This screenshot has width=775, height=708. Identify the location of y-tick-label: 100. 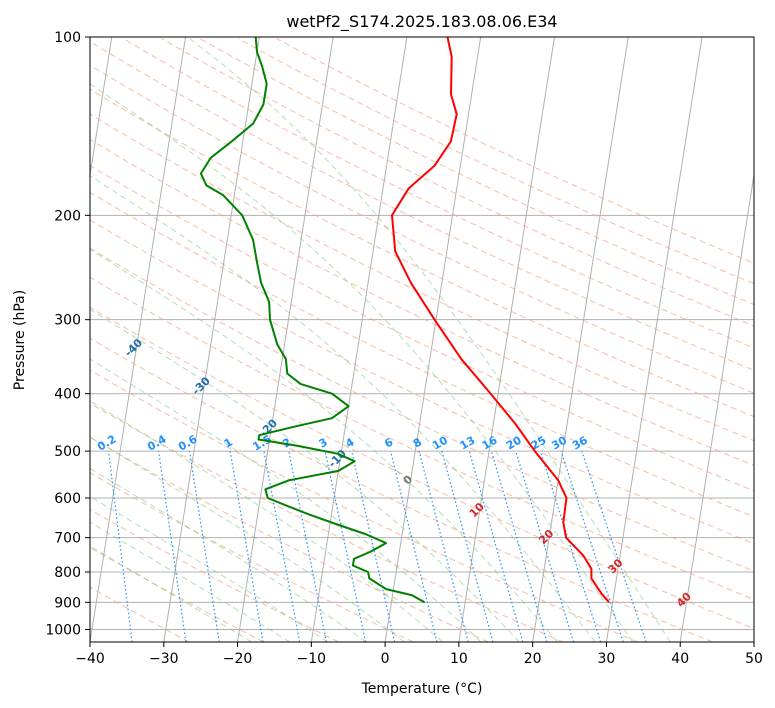
(67, 38).